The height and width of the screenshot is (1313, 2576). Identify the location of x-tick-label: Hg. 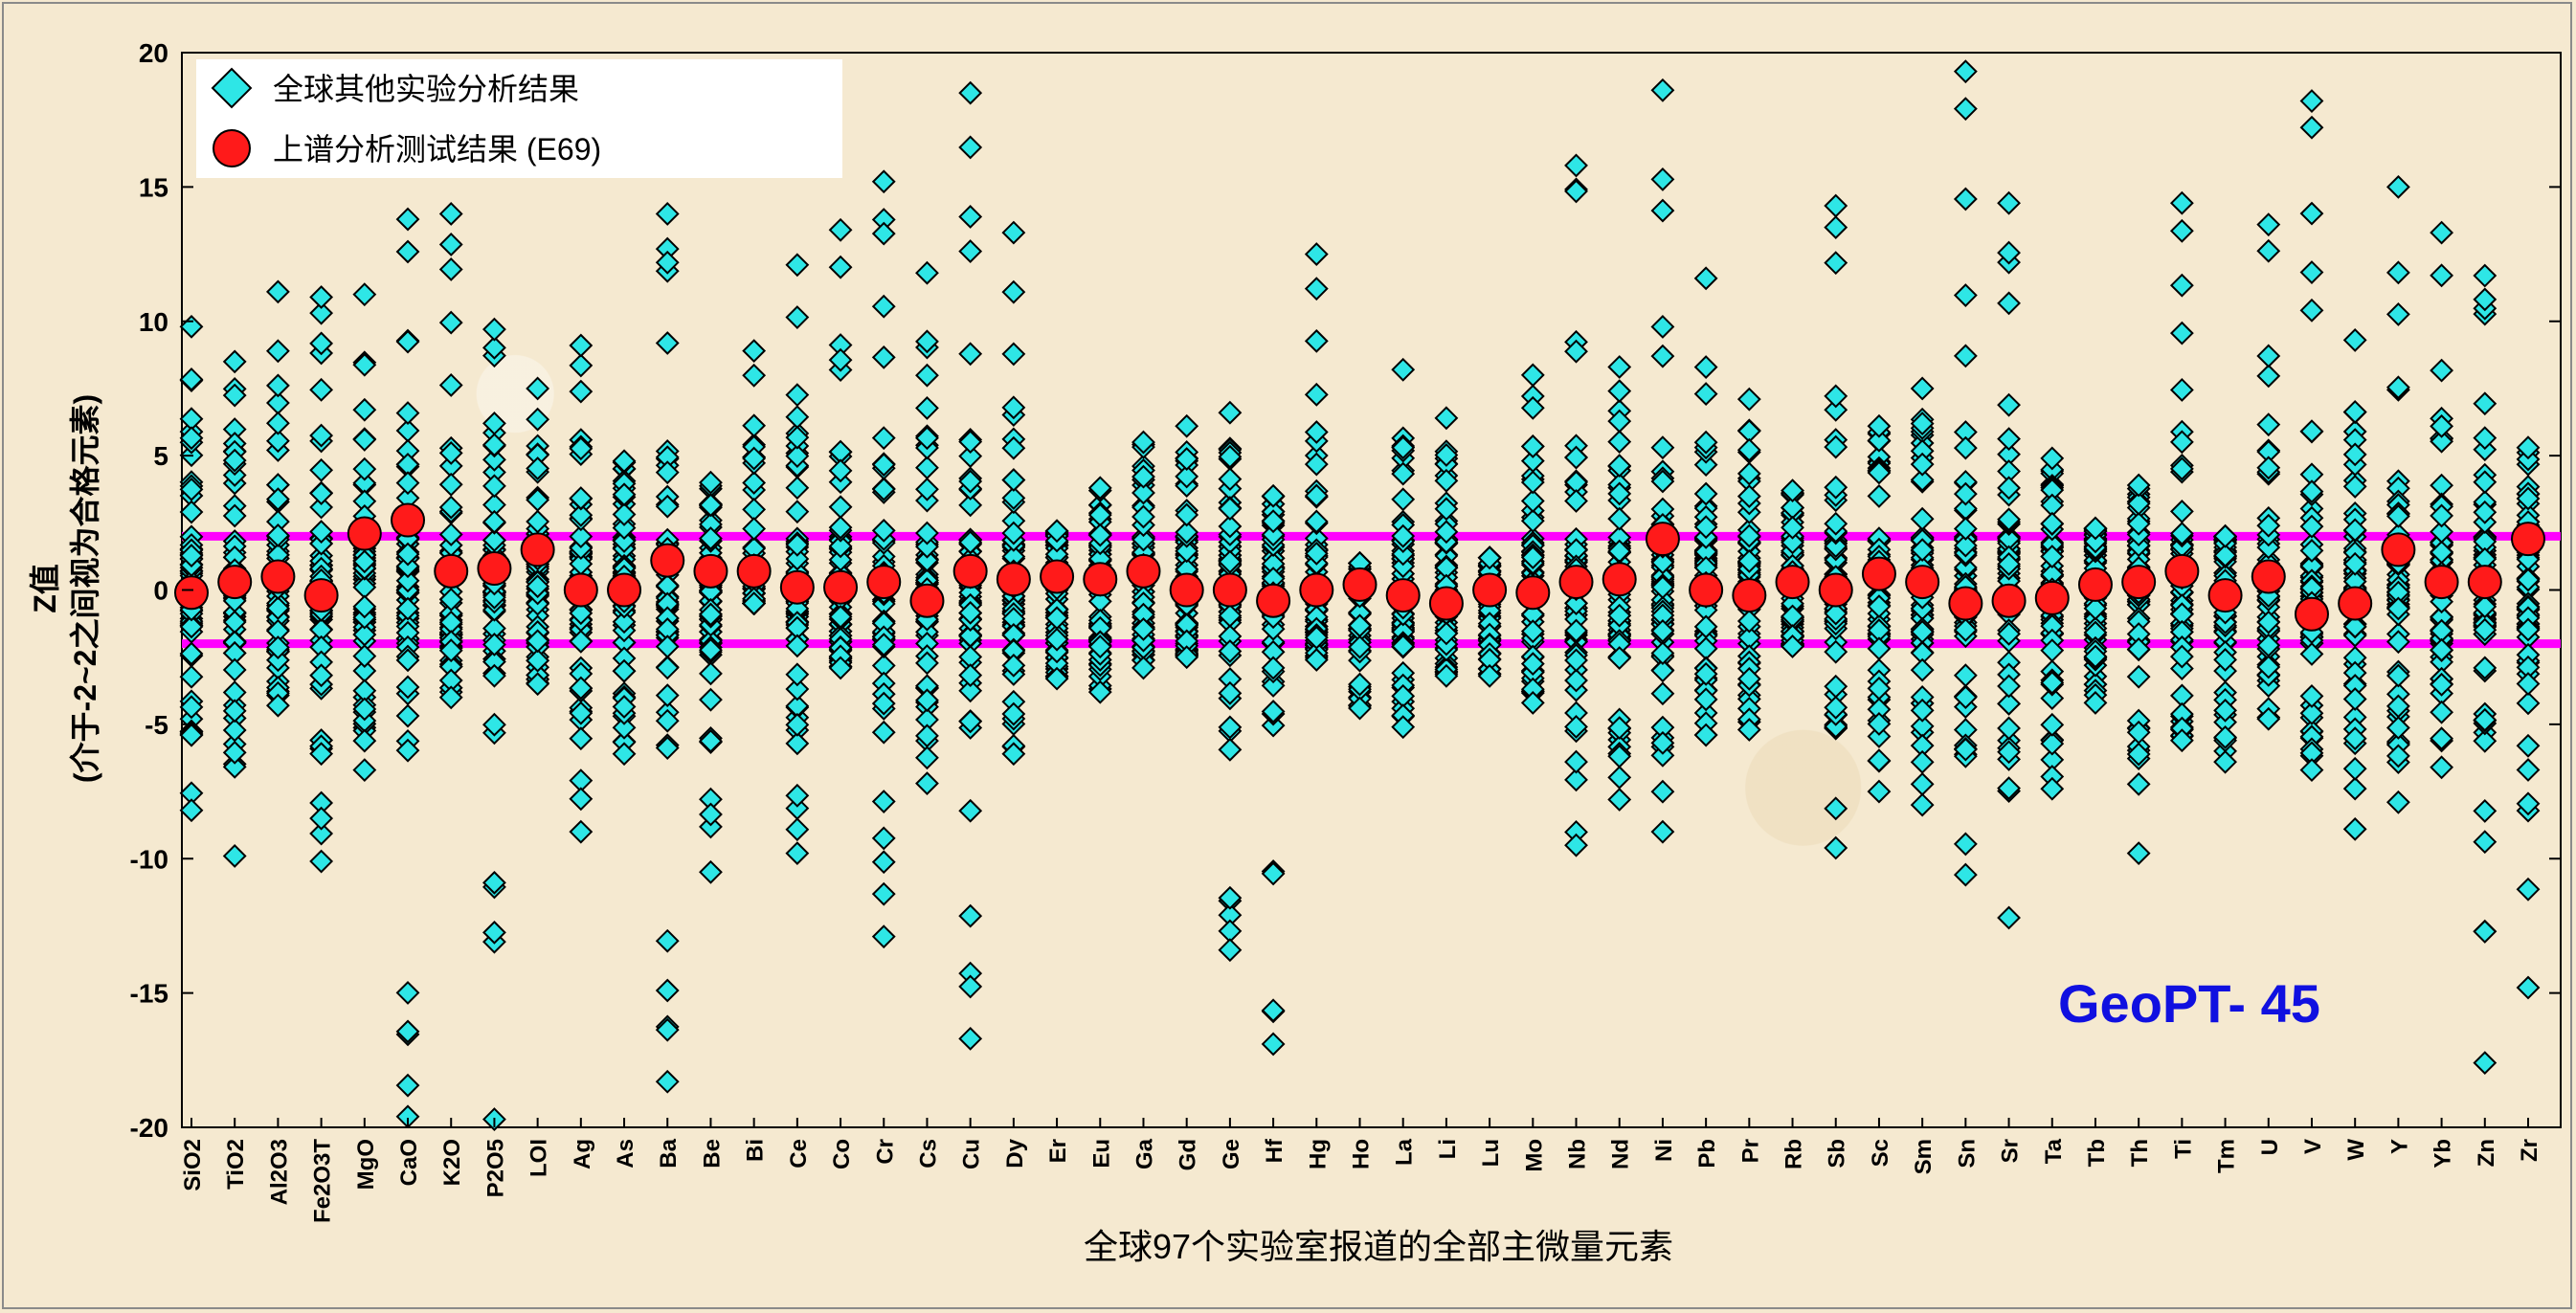
(1318, 1154).